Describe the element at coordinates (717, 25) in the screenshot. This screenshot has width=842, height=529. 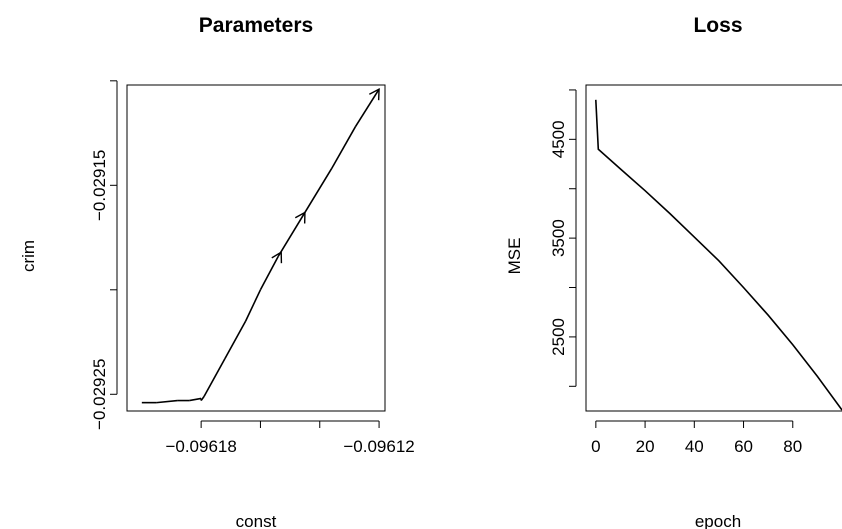
I see `loss-title: Loss` at that location.